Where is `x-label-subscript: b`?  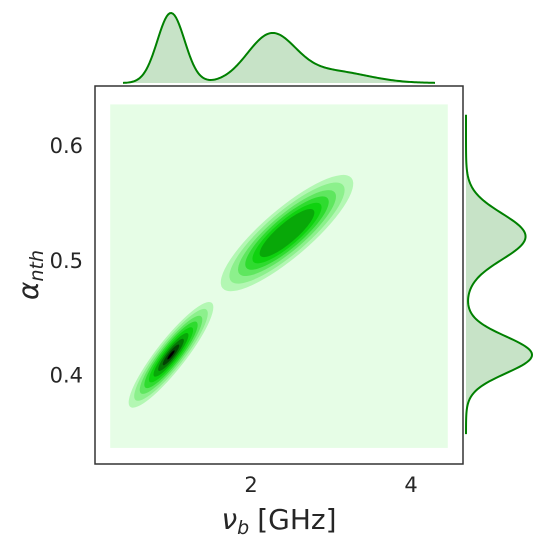 x-label-subscript: b is located at coordinates (243, 528).